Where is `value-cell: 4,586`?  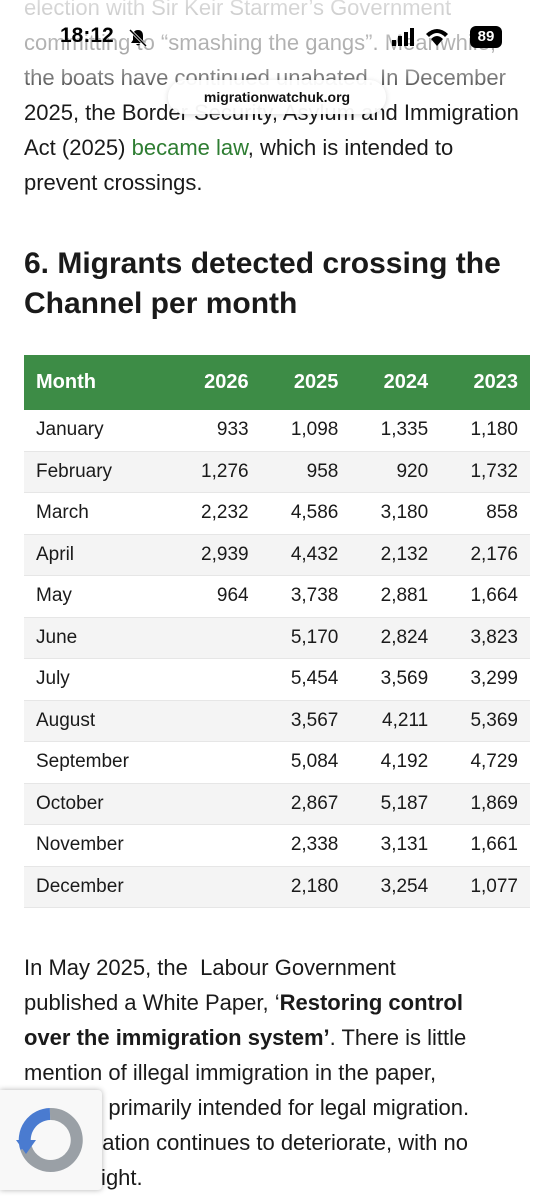
value-cell: 4,586 is located at coordinates (305, 513).